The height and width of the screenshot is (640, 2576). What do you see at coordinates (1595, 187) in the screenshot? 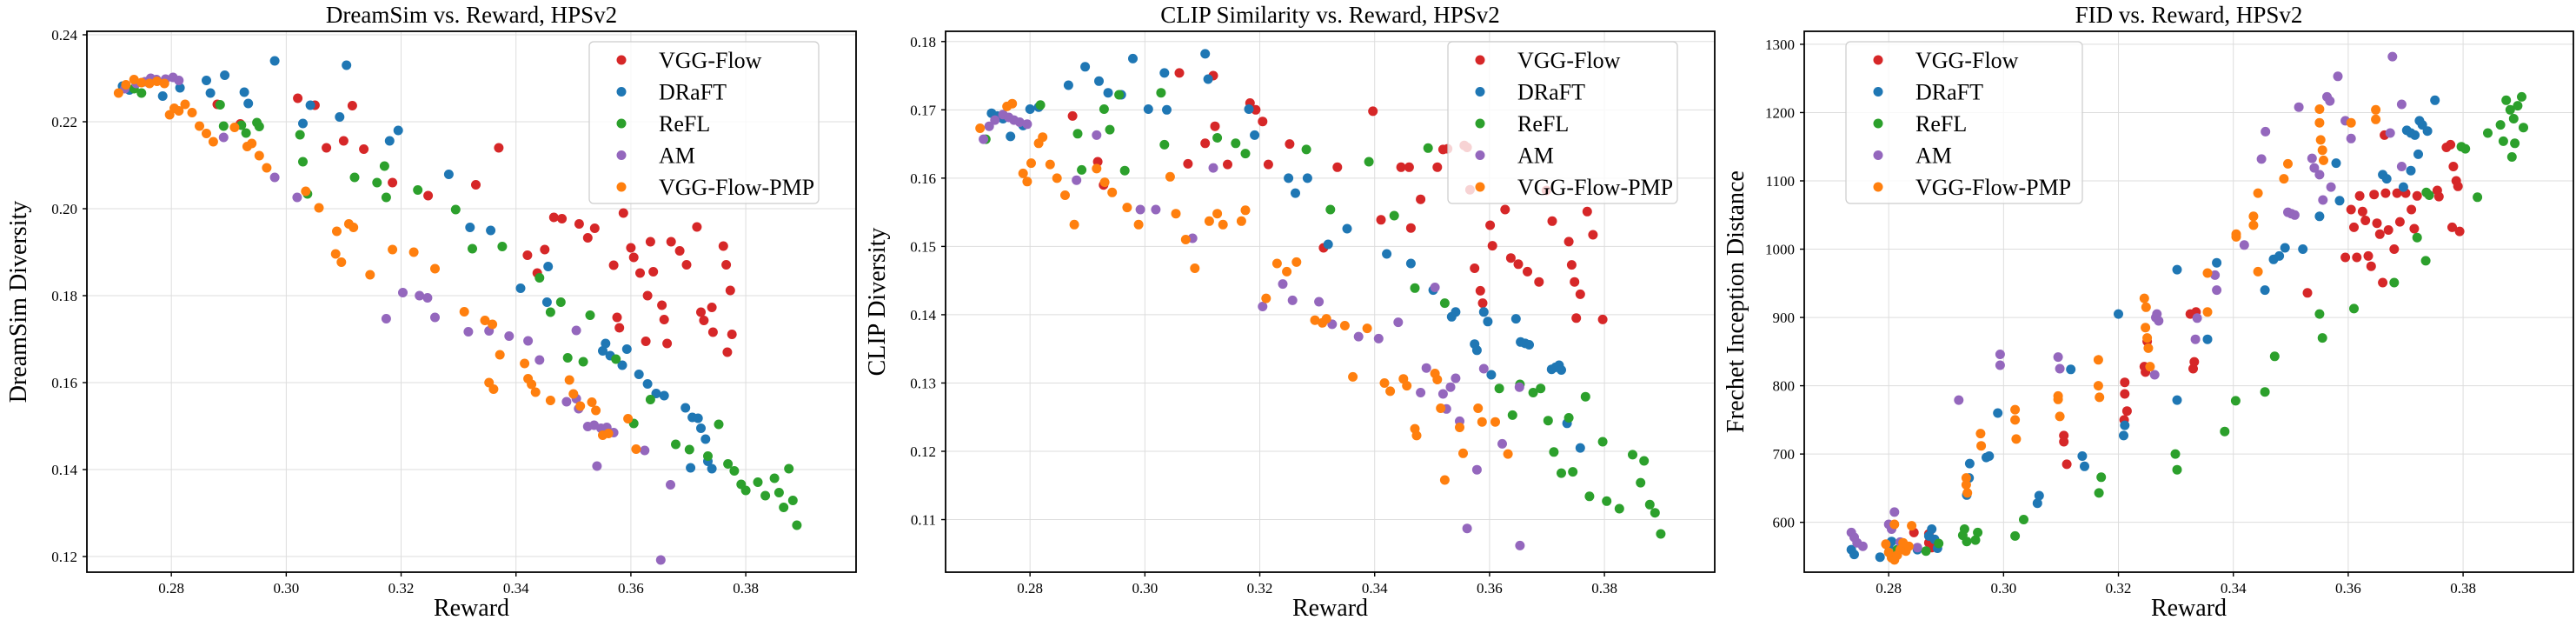
I see `legend-label: VGG-Flow-PMP` at bounding box center [1595, 187].